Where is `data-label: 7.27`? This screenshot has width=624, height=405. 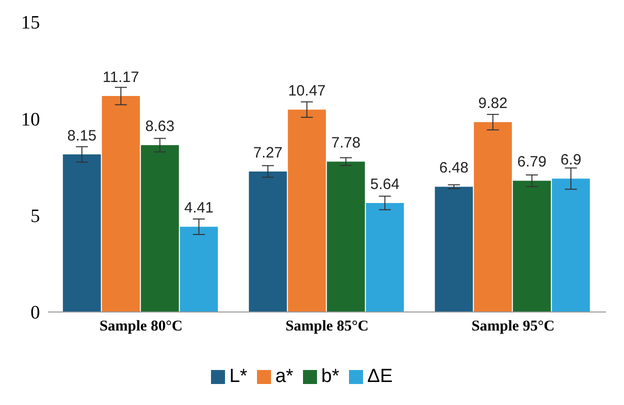 data-label: 7.27 is located at coordinates (267, 153).